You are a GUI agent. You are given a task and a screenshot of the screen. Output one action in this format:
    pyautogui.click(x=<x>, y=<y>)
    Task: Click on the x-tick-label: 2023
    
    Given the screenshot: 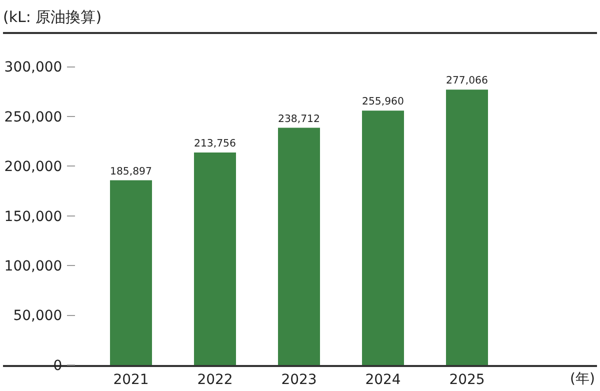 What is the action you would take?
    pyautogui.click(x=299, y=380)
    